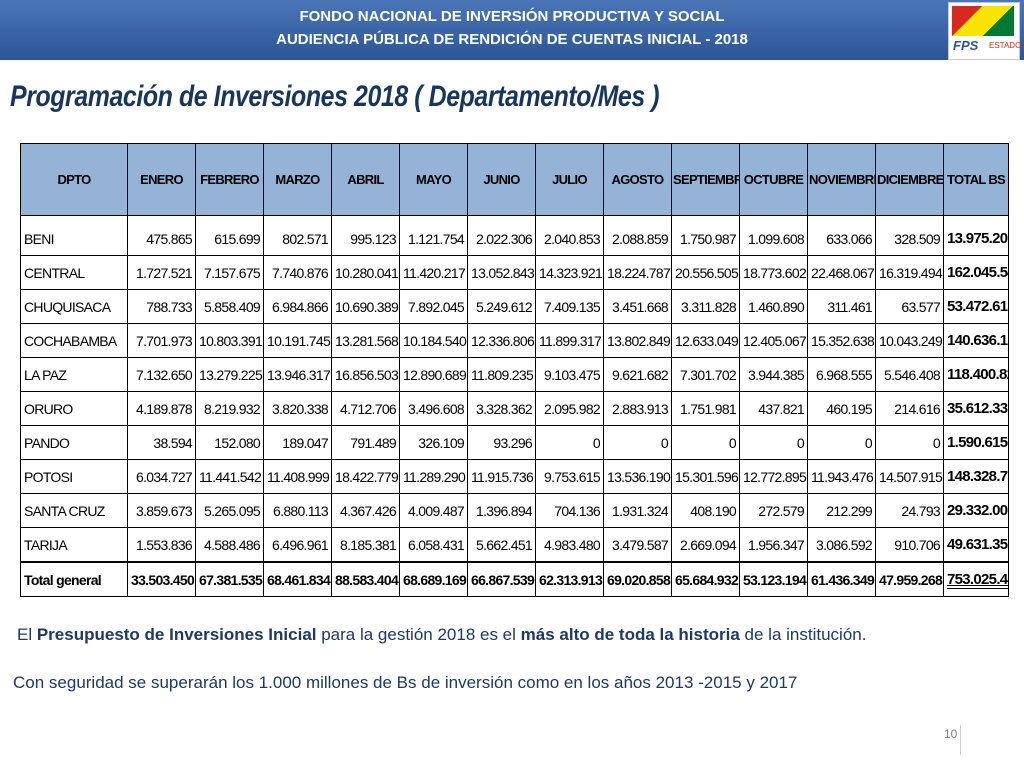 The image size is (1024, 768). I want to click on month-value-cell: 1.931.324, so click(637, 510).